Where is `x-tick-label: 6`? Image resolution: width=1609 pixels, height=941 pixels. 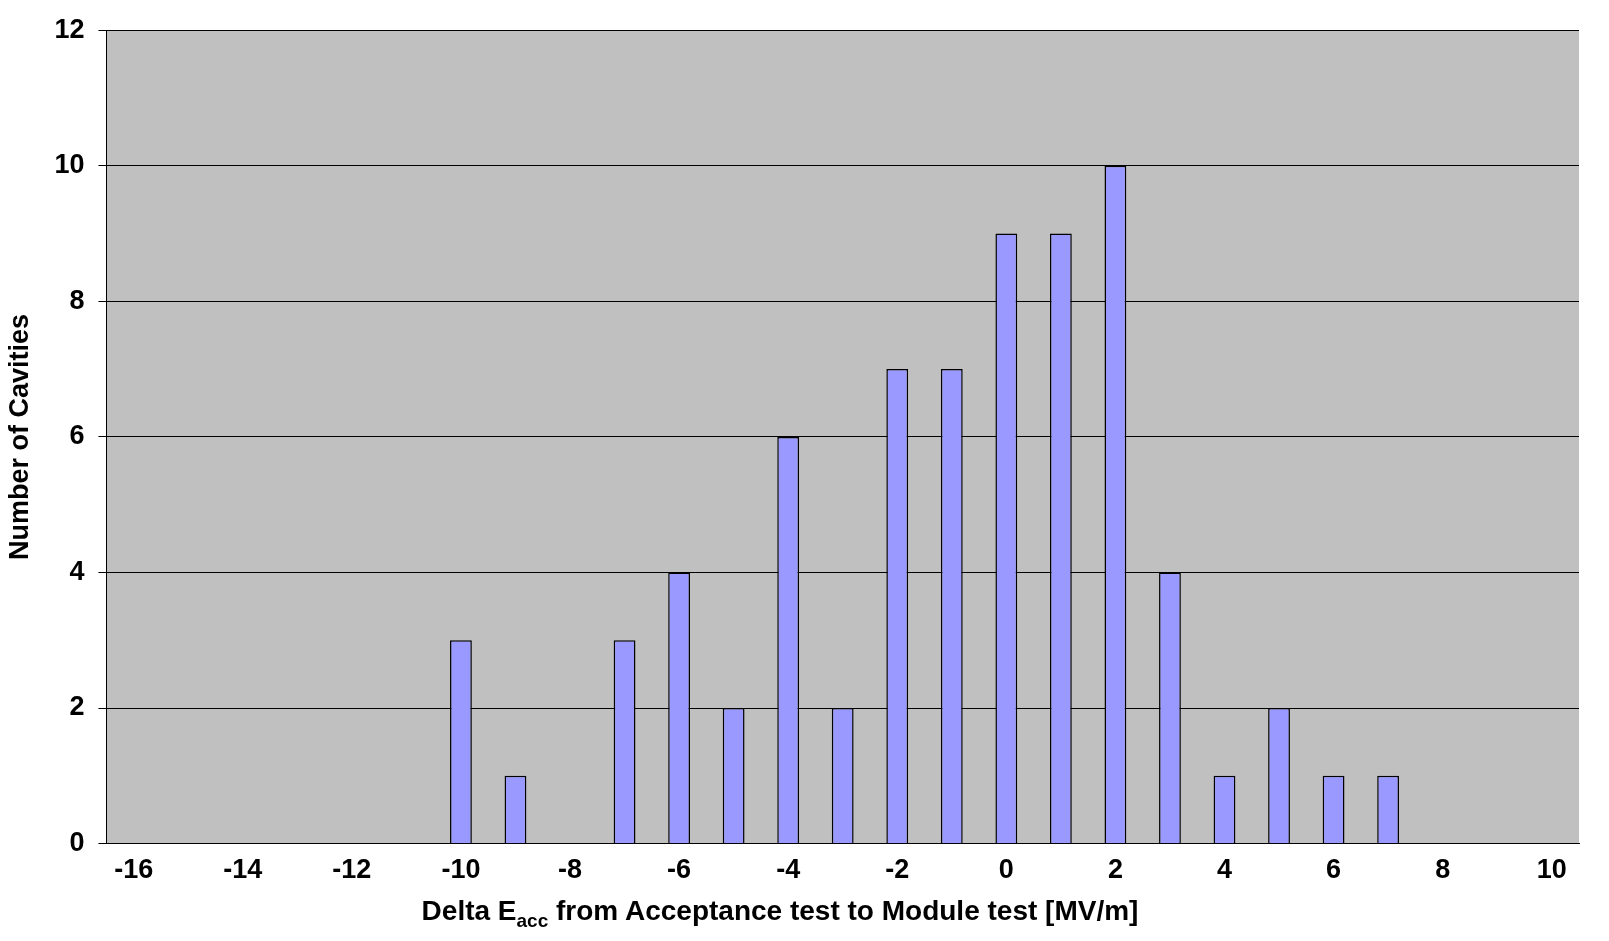
x-tick-label: 6 is located at coordinates (1334, 869).